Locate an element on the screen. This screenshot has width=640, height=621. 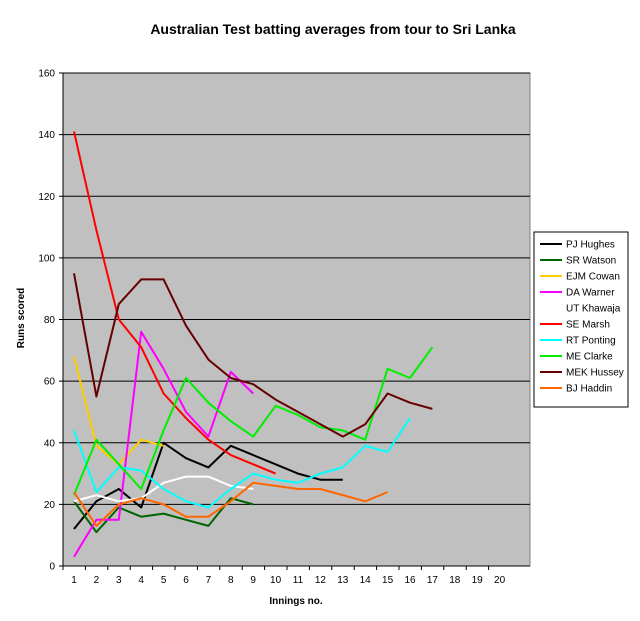
y-axis-ticks: 0 20 40 60 80 100 120 140 160 is located at coordinates (50, 321).